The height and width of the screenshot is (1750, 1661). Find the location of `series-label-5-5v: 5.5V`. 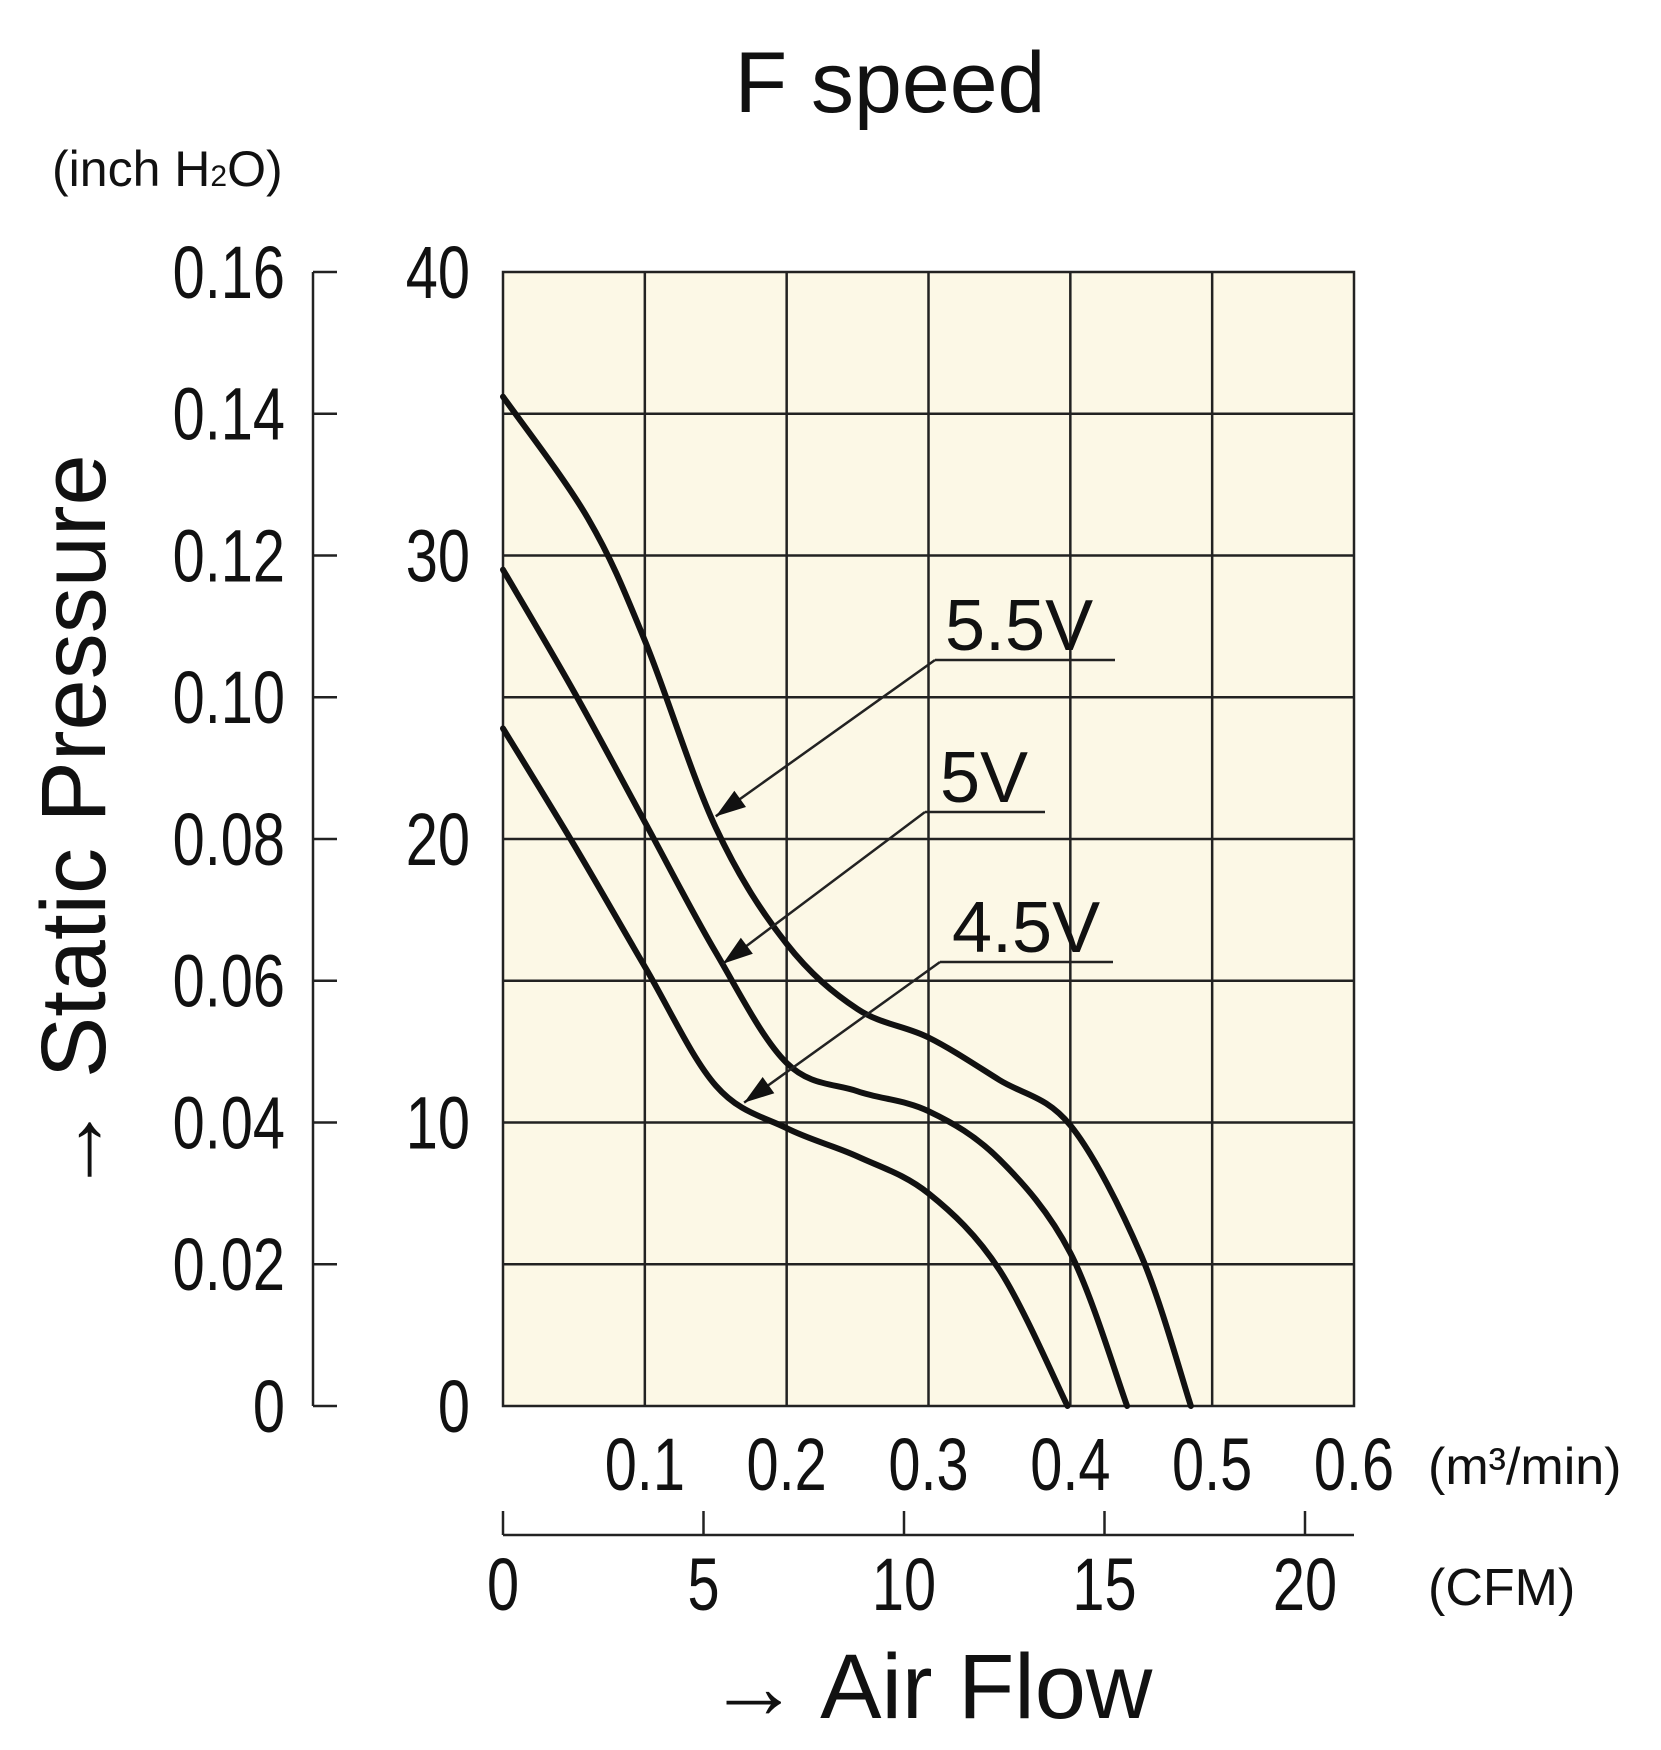

series-label-5-5v: 5.5V is located at coordinates (1019, 626).